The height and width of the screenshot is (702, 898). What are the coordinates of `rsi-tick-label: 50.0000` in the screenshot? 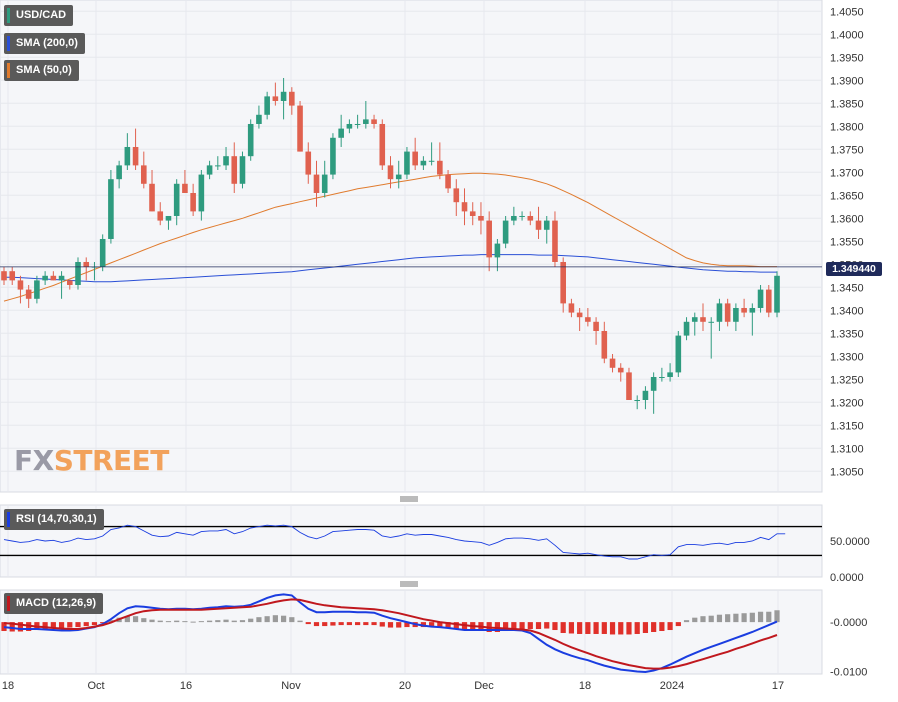 It's located at (850, 542).